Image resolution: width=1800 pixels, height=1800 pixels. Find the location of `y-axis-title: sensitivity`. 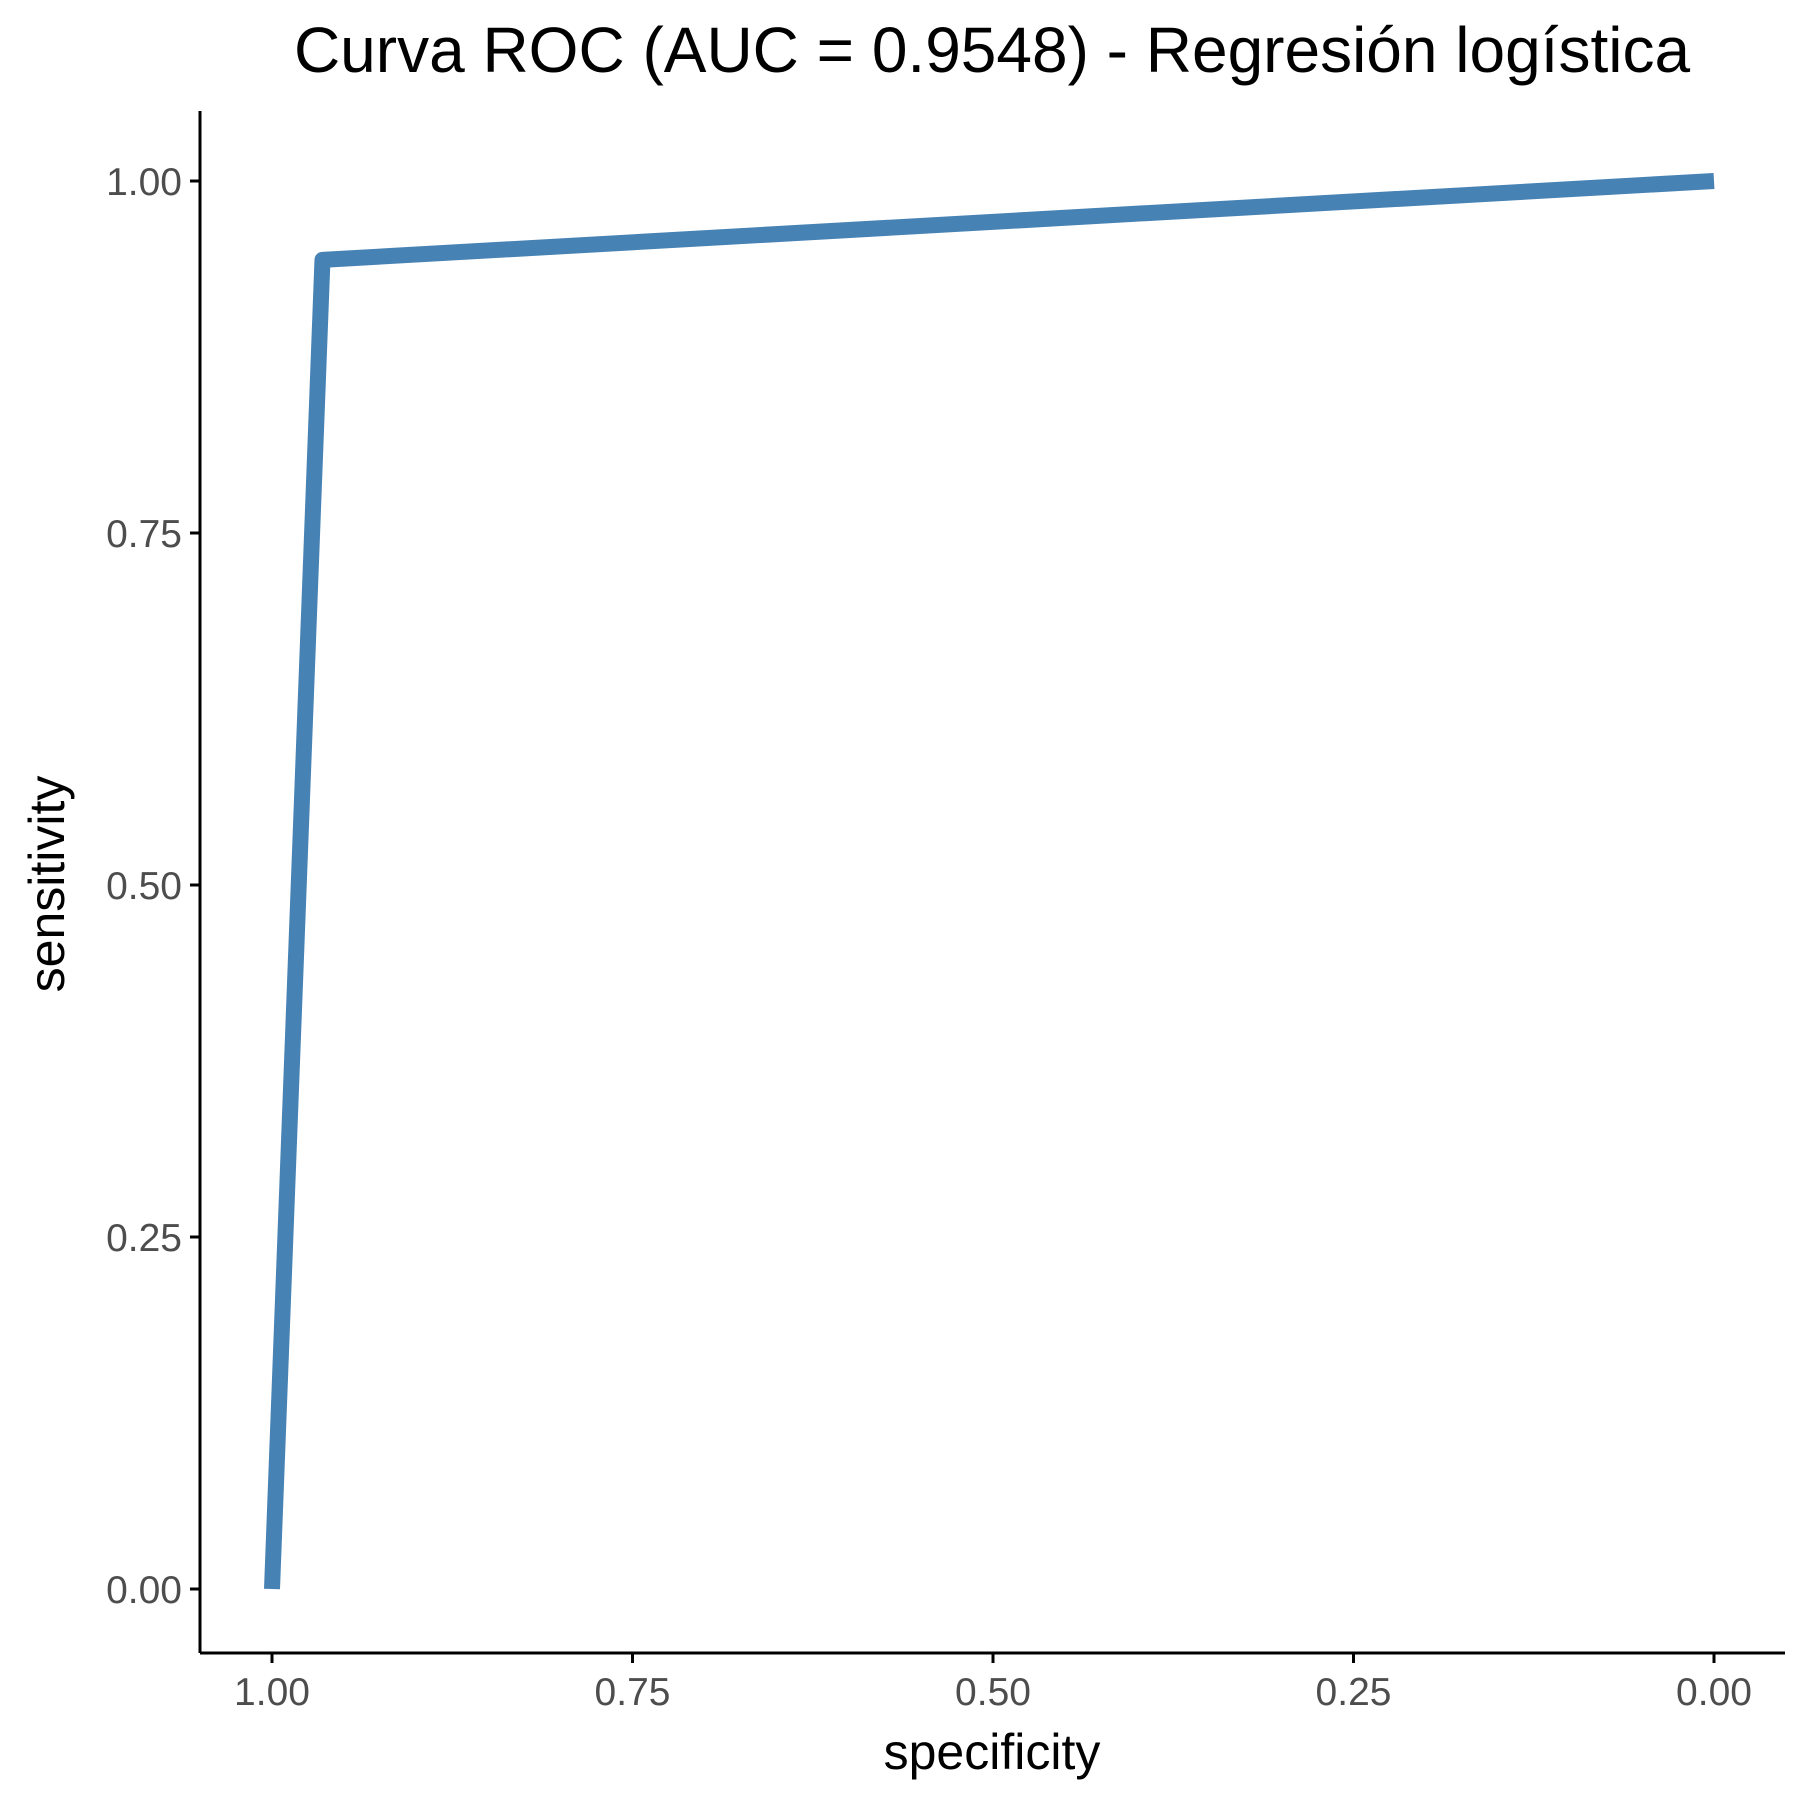

y-axis-title: sensitivity is located at coordinates (47, 884).